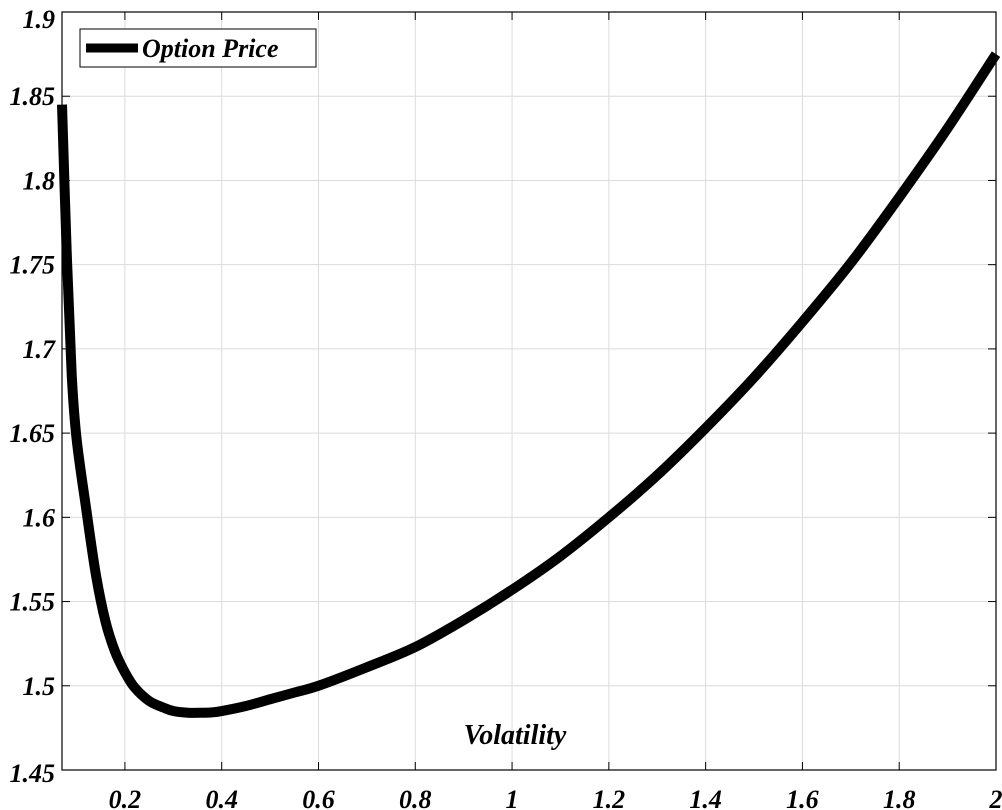 This screenshot has width=1002, height=810. Describe the element at coordinates (318, 797) in the screenshot. I see `x-tick-label: 0.6` at that location.